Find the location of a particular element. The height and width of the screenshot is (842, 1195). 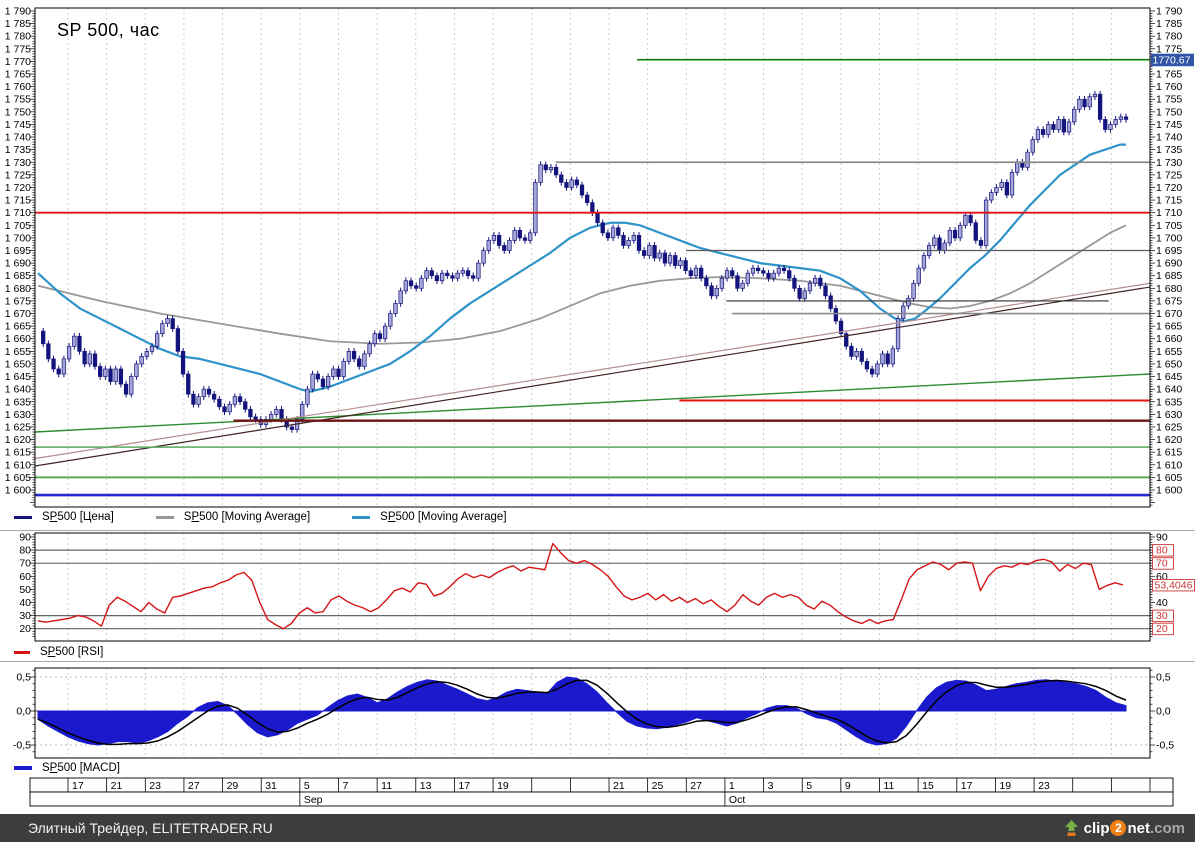

macd-plot is located at coordinates (592, 711).